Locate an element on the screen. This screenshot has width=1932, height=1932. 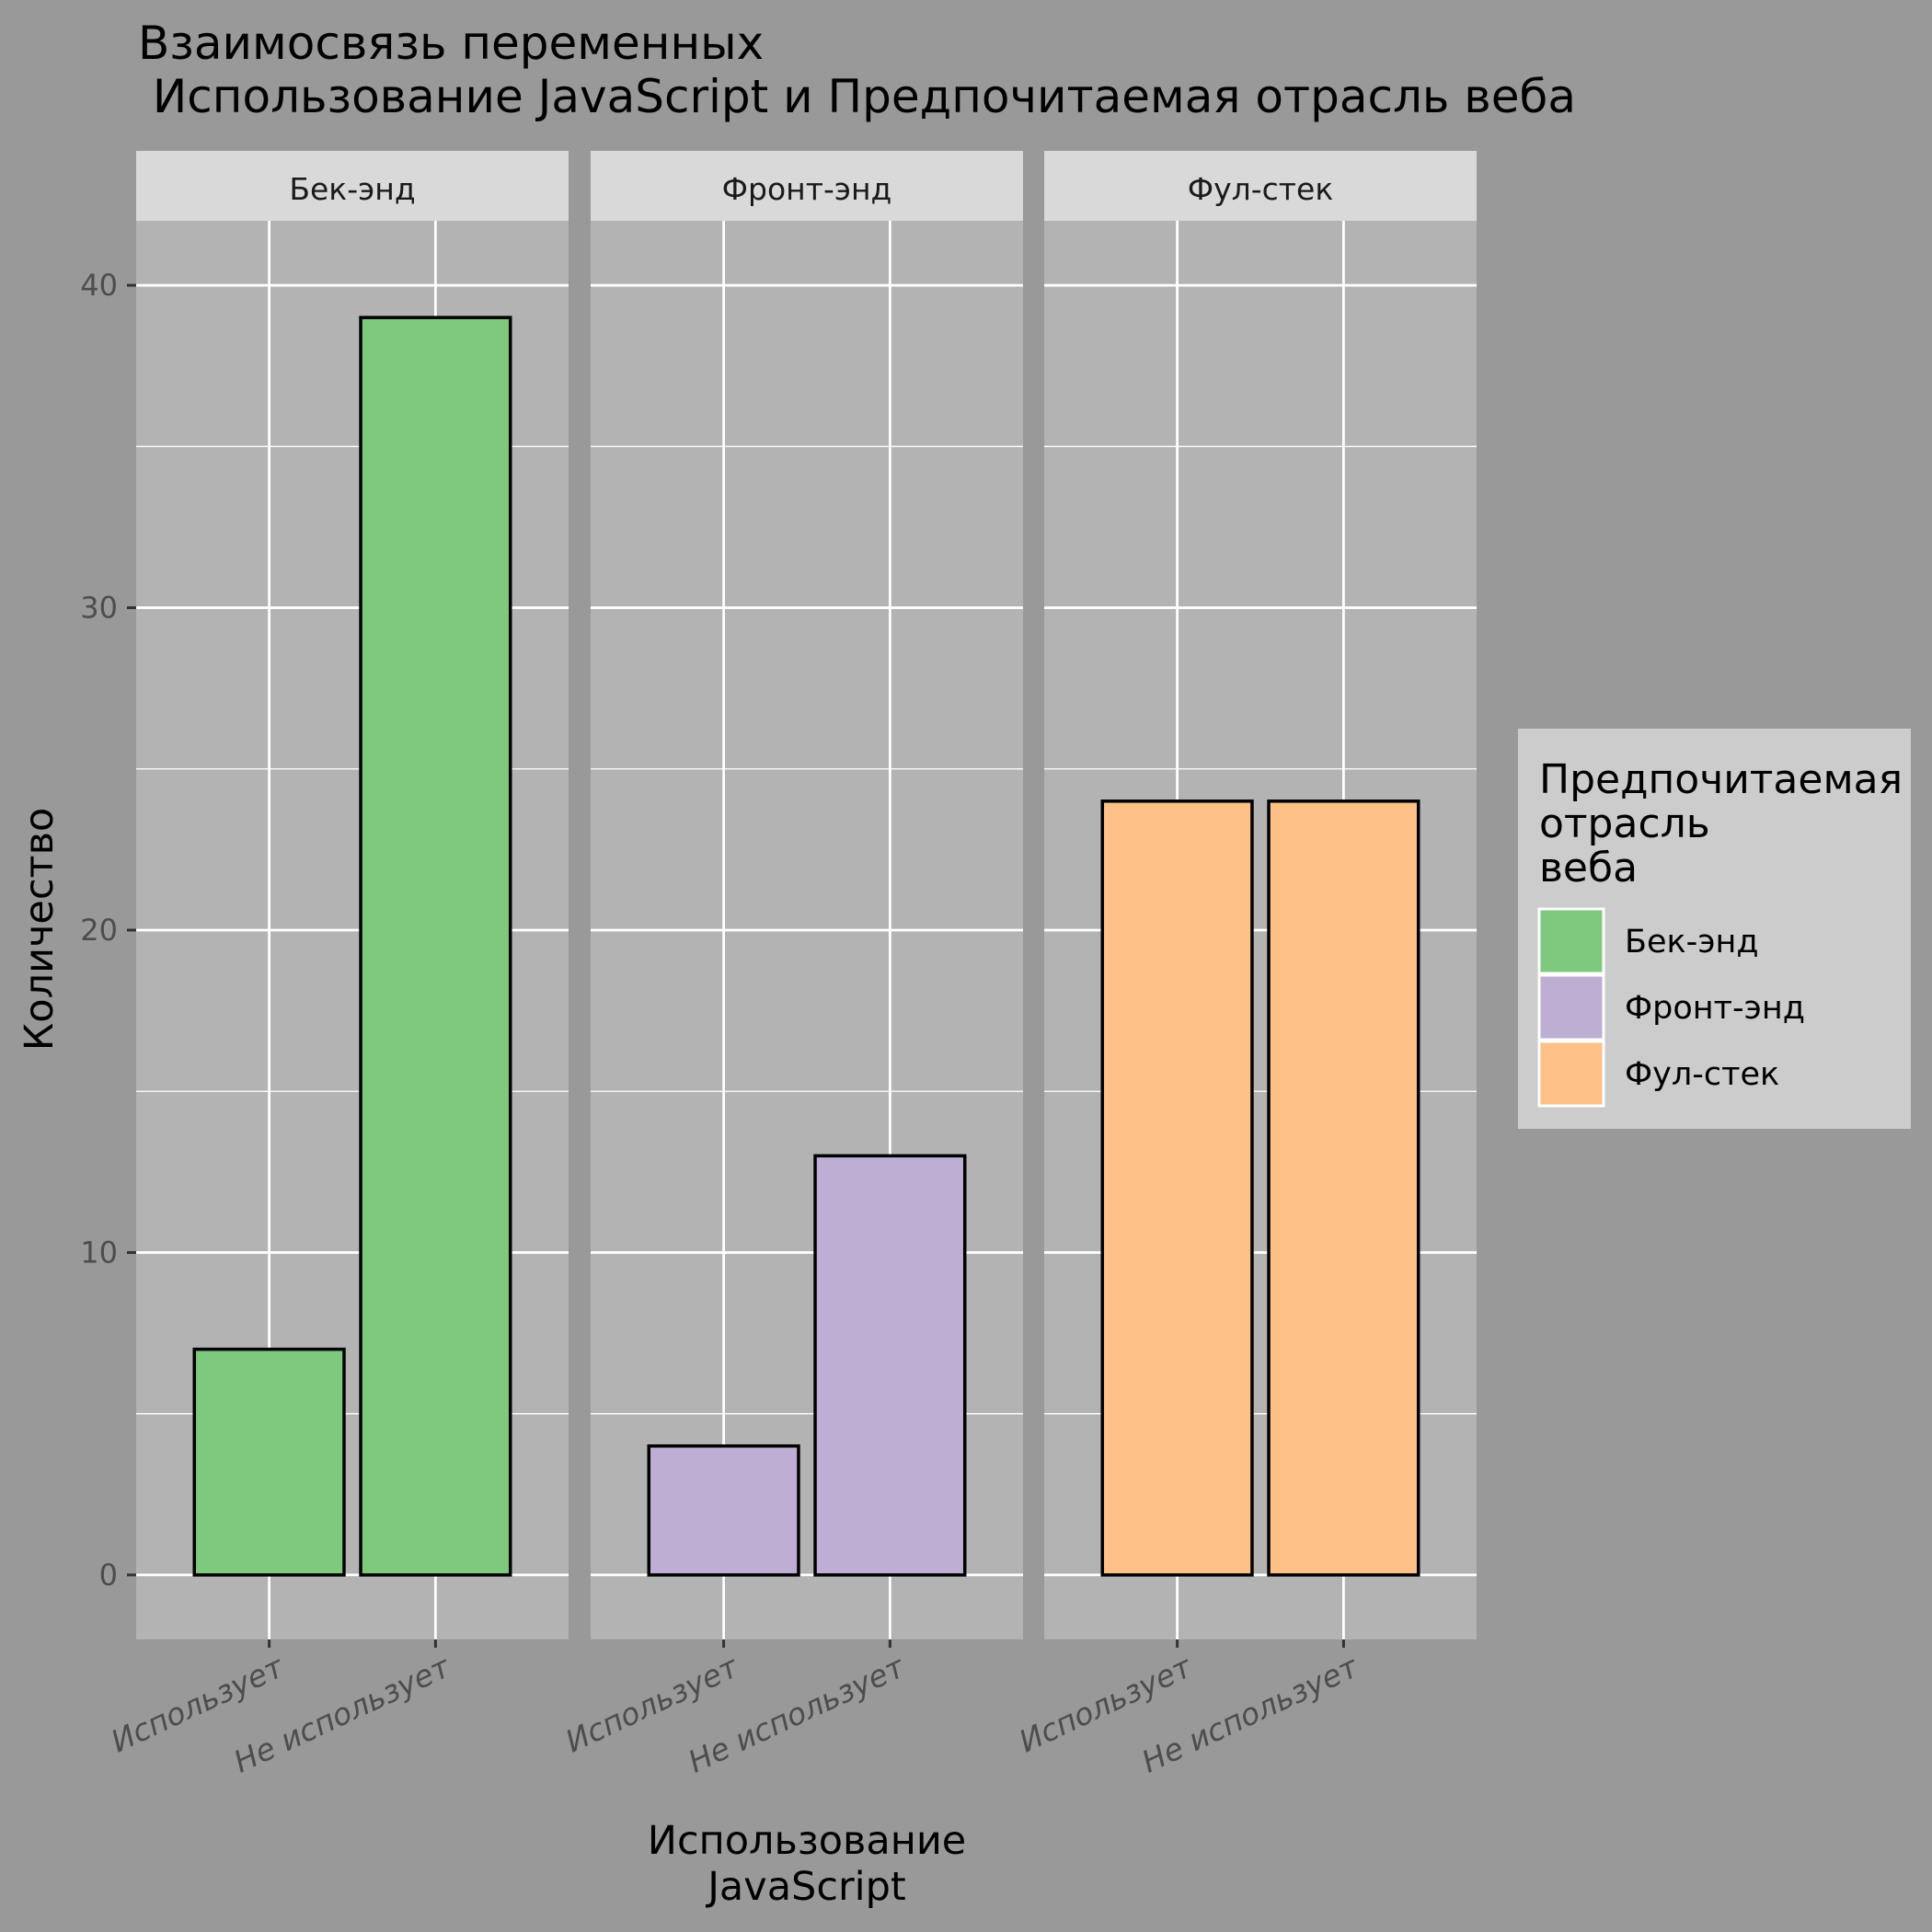
y-tick-label: 10 is located at coordinates (99, 1252).